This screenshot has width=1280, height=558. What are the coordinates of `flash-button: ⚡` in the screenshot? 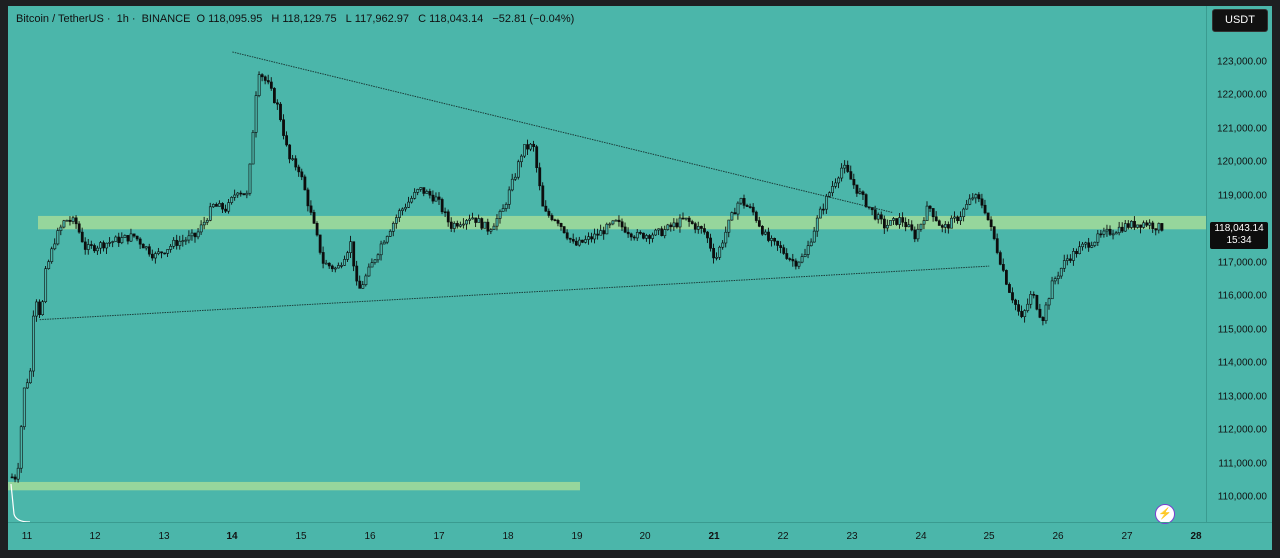 It's located at (1165, 514).